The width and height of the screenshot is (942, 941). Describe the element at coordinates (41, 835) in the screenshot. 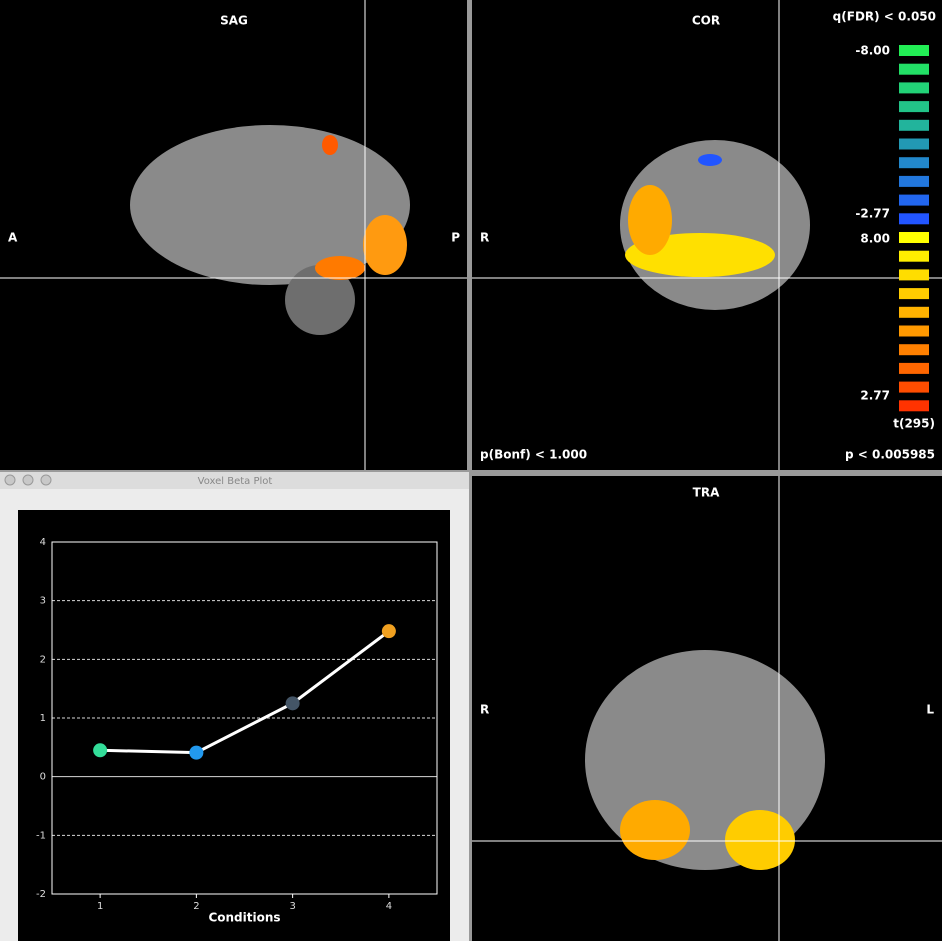

I see `y-tick-label: -1` at that location.